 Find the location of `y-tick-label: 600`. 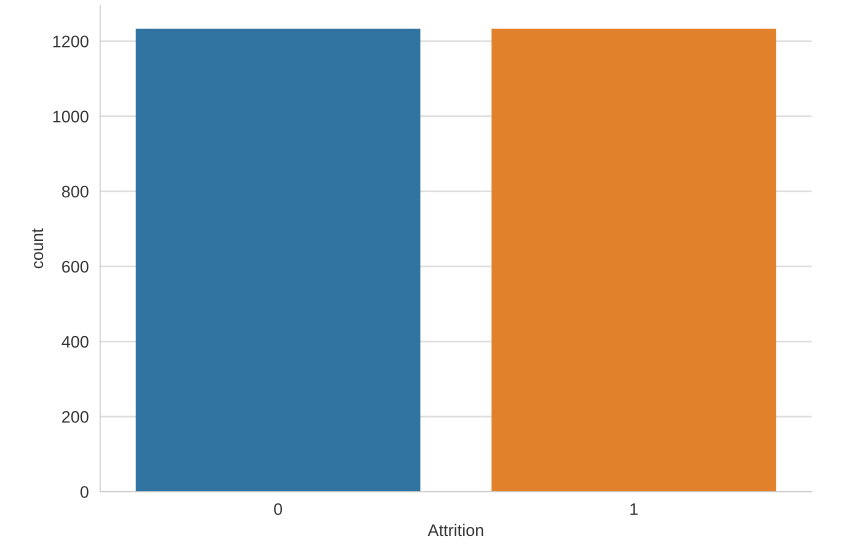

y-tick-label: 600 is located at coordinates (75, 266).